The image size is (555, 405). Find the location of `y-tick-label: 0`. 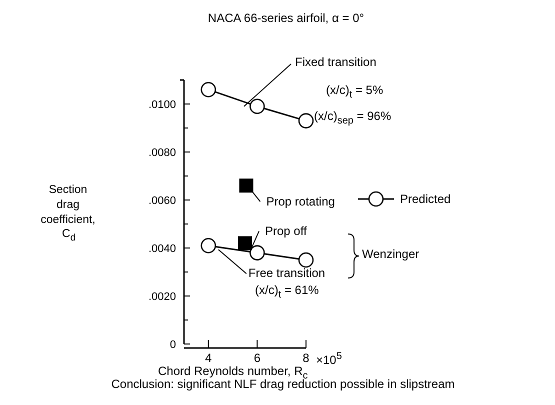

y-tick-label: 0 is located at coordinates (173, 345).